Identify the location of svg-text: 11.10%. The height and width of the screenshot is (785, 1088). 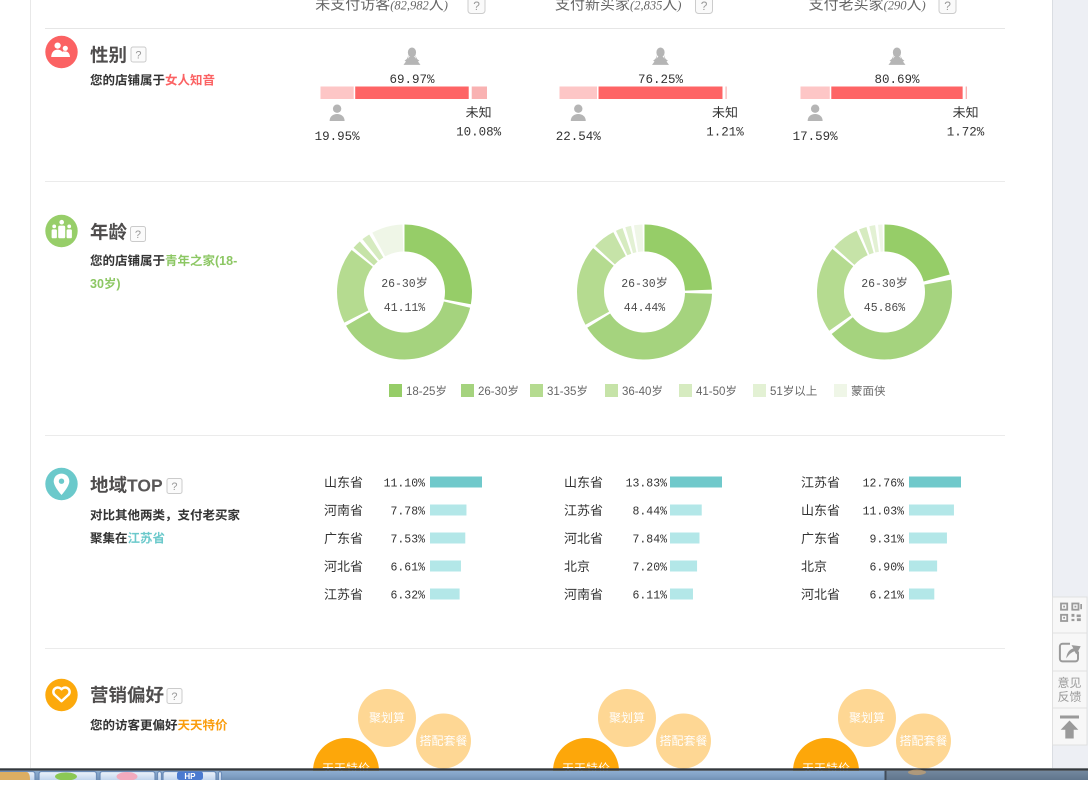
(405, 484).